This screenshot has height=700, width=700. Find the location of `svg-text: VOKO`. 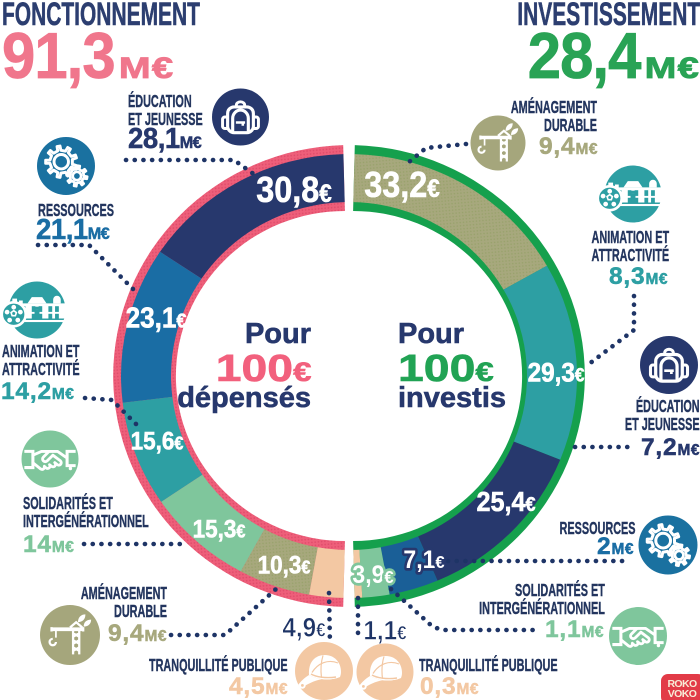

svg-text: VOKO is located at coordinates (682, 694).